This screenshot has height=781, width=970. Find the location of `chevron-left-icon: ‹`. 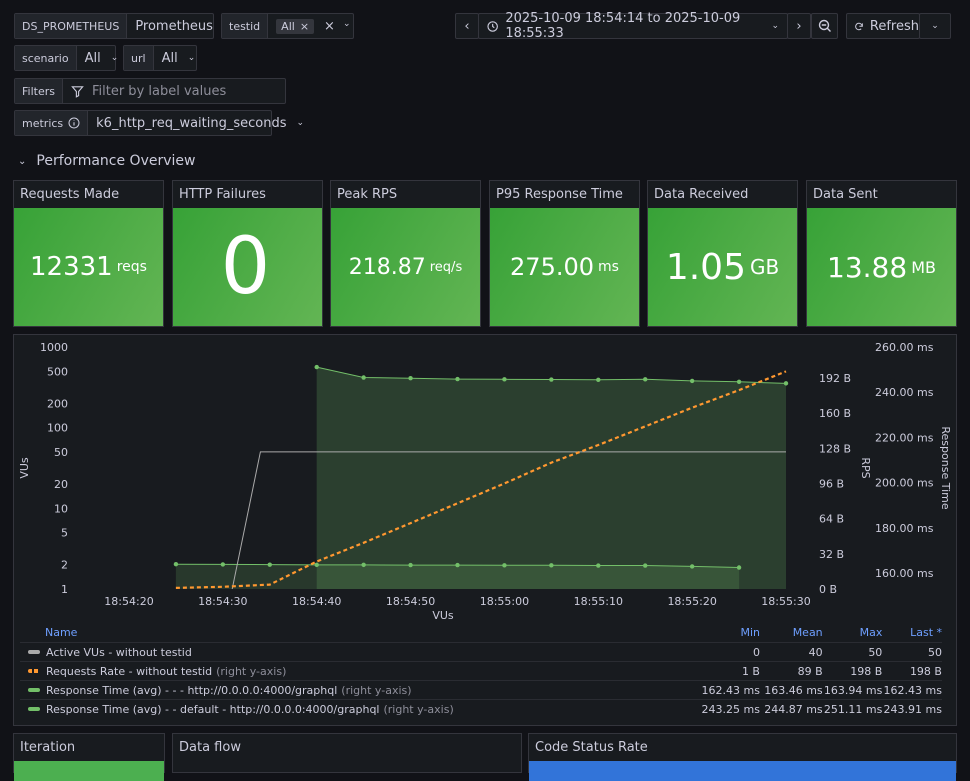

chevron-left-icon: ‹ is located at coordinates (467, 26).